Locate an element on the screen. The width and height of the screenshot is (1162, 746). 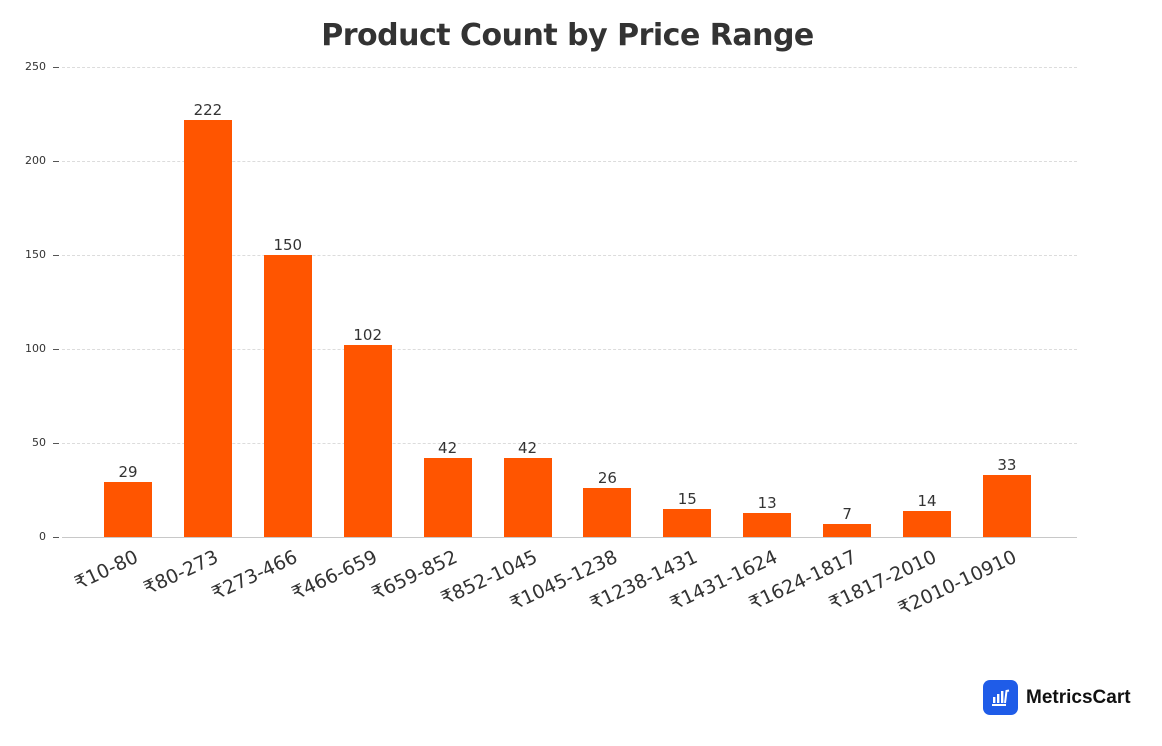
y-tick-label: 50 is located at coordinates (39, 442).